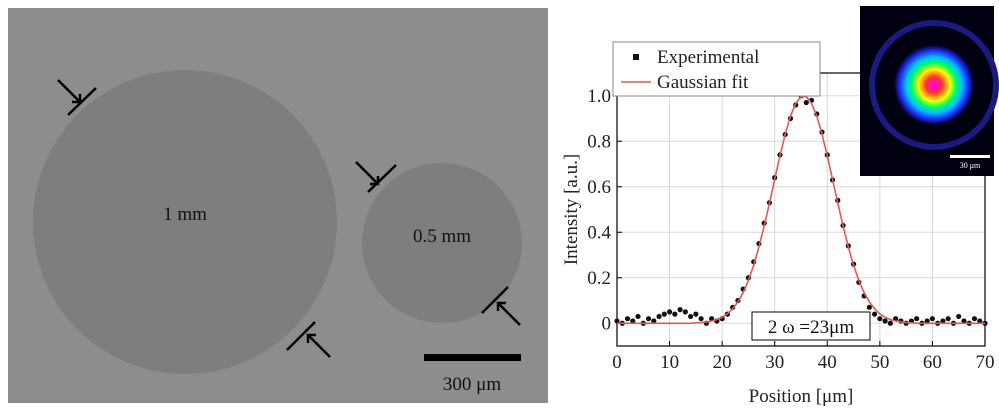  What do you see at coordinates (617, 362) in the screenshot?
I see `x-tick-label: 0` at bounding box center [617, 362].